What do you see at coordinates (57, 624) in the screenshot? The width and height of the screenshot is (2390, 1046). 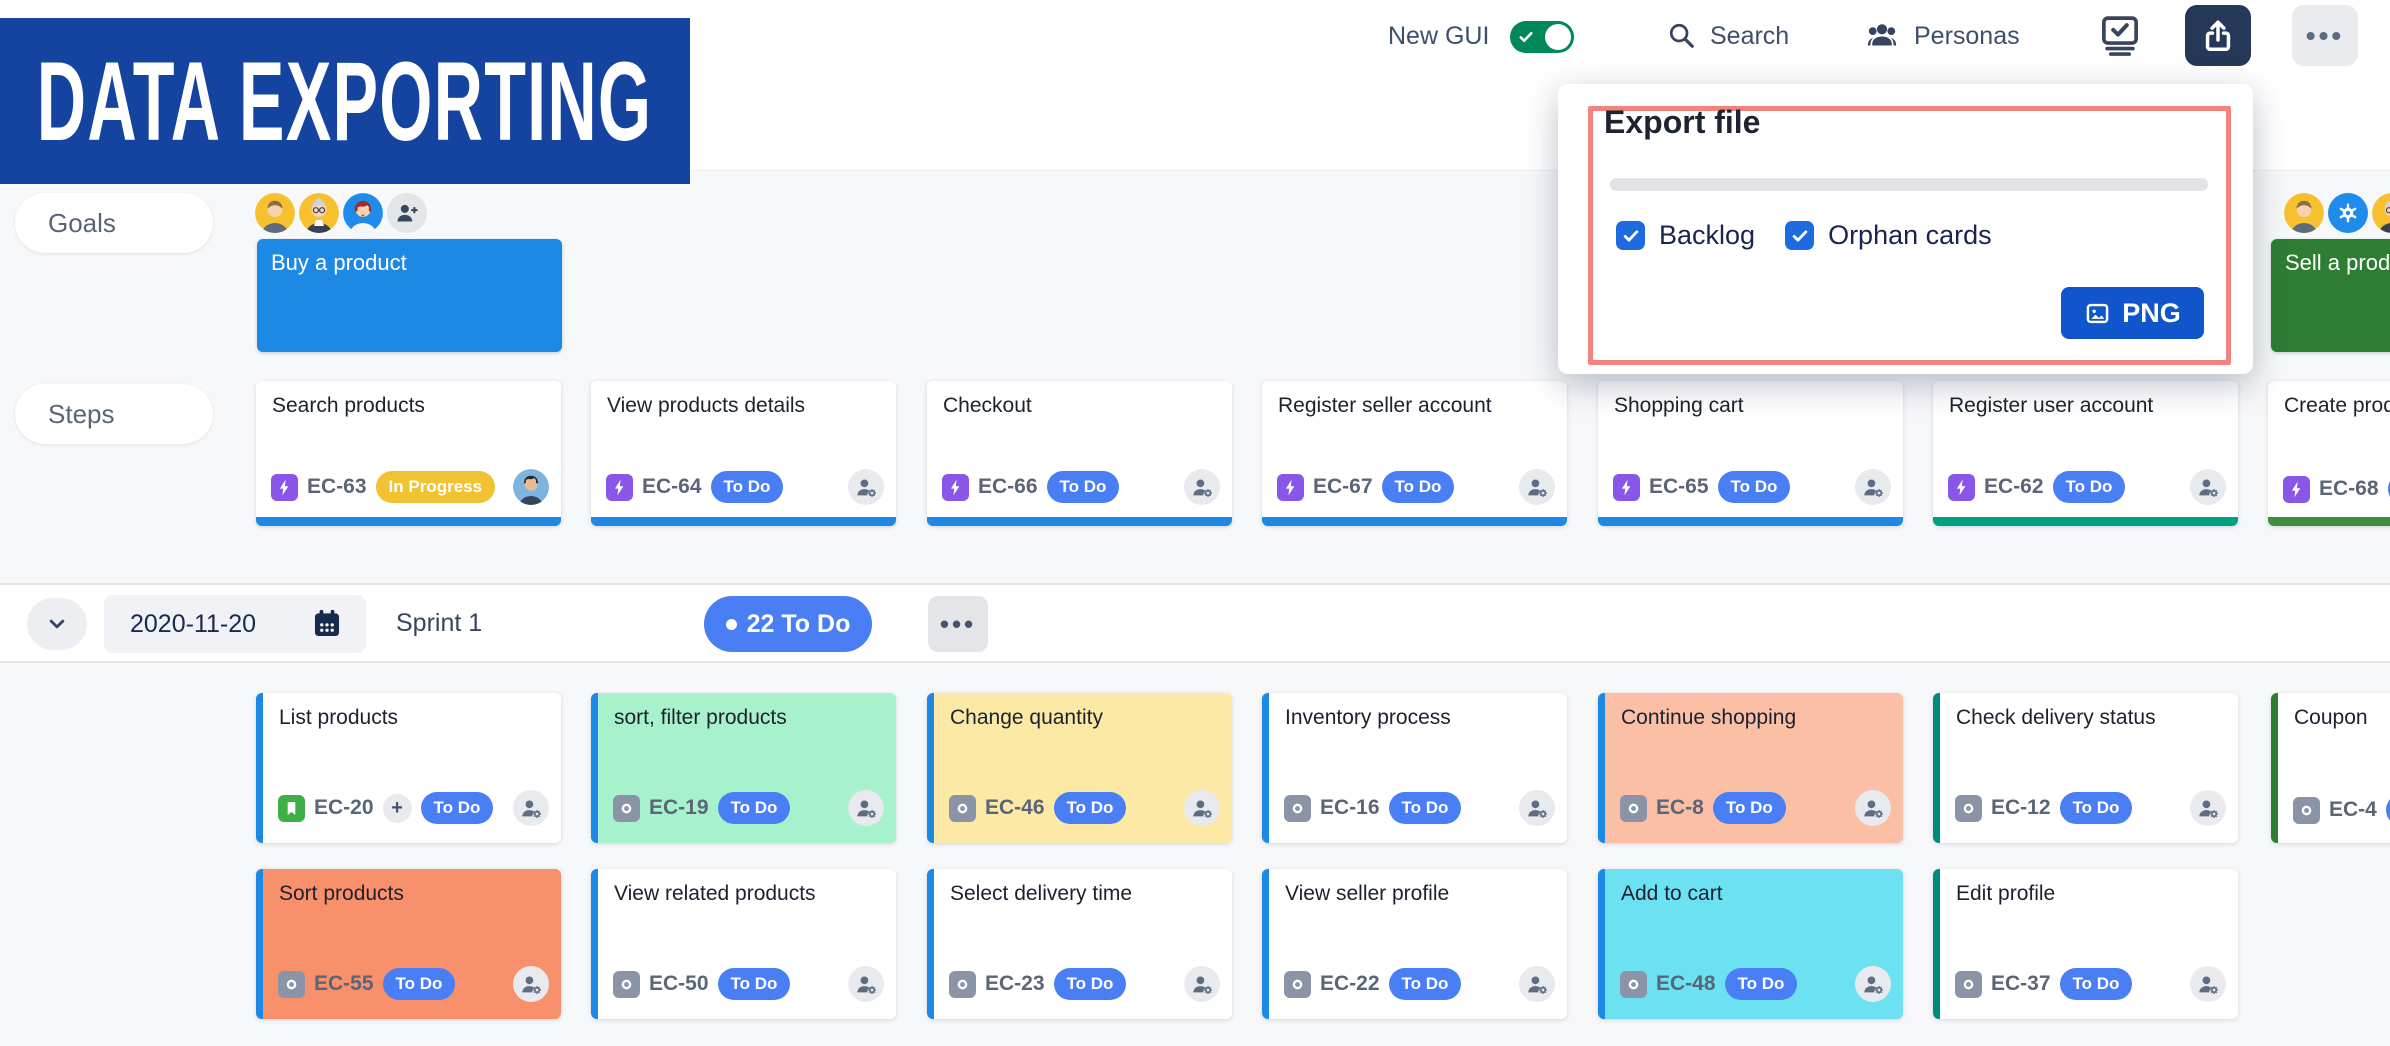 I see `collapse-sprint-button` at bounding box center [57, 624].